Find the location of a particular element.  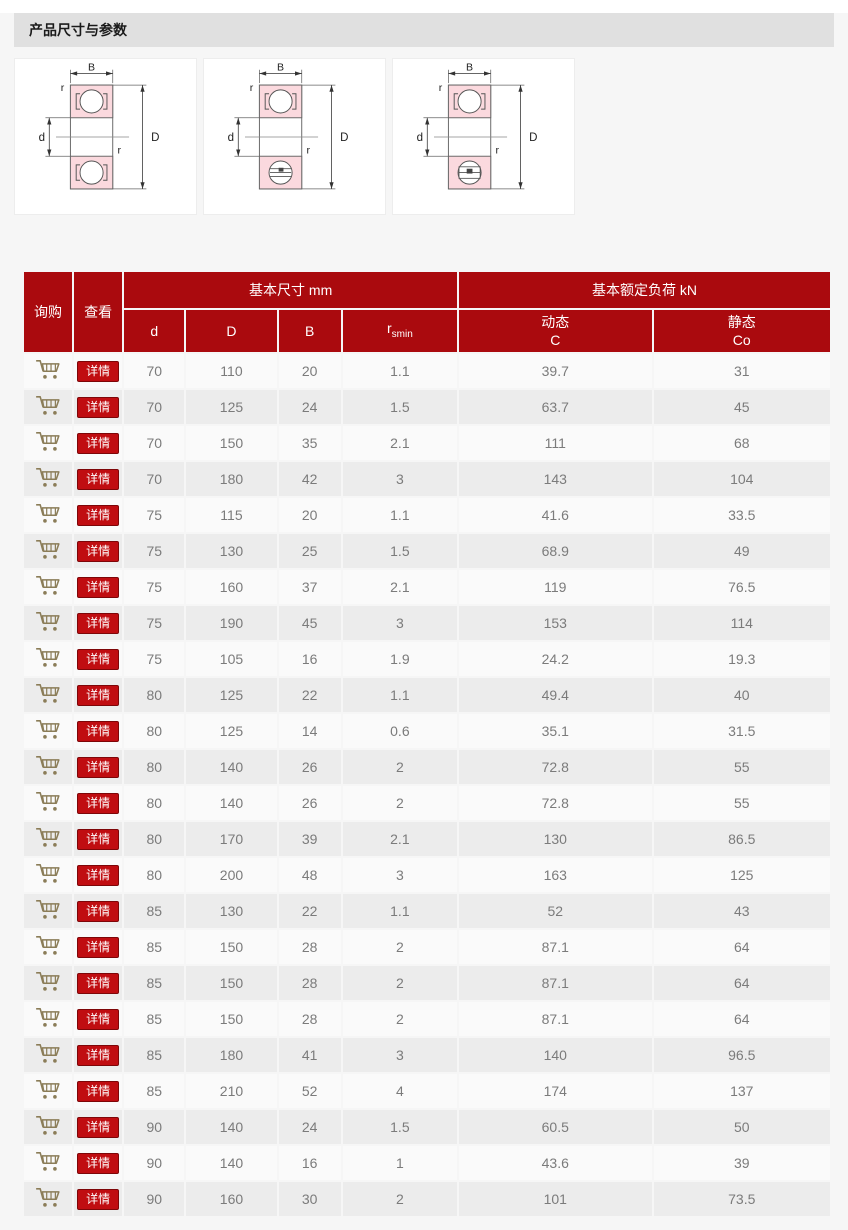

cell-dynamic-c: 68.9 is located at coordinates (555, 551).